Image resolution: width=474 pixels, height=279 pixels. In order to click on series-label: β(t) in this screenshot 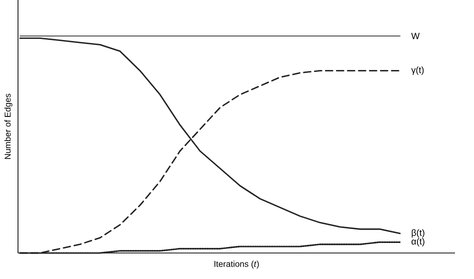, I will do `click(418, 233)`.